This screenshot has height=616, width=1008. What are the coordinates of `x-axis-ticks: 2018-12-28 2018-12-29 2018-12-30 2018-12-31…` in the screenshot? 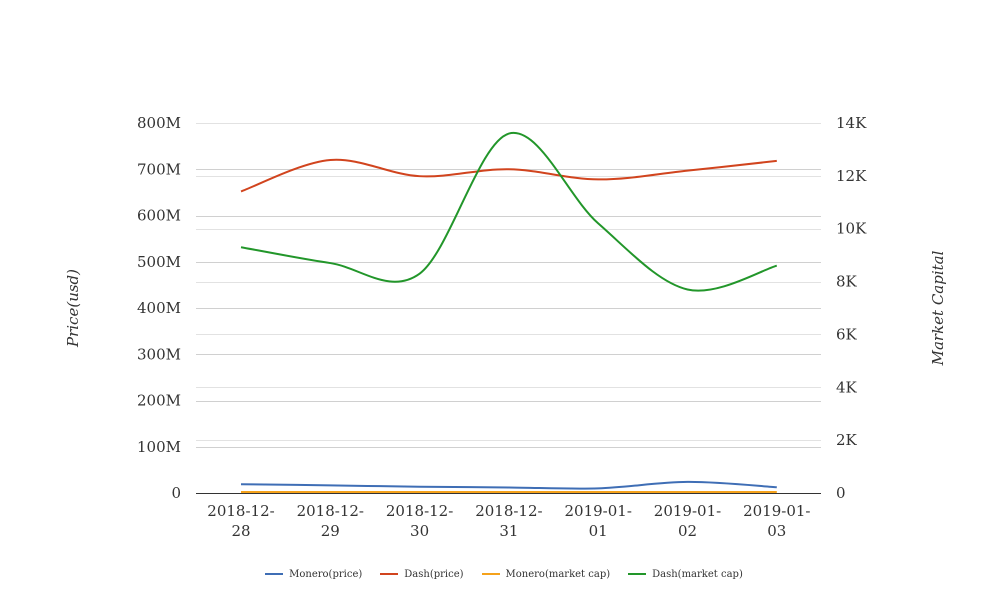 It's located at (508, 521).